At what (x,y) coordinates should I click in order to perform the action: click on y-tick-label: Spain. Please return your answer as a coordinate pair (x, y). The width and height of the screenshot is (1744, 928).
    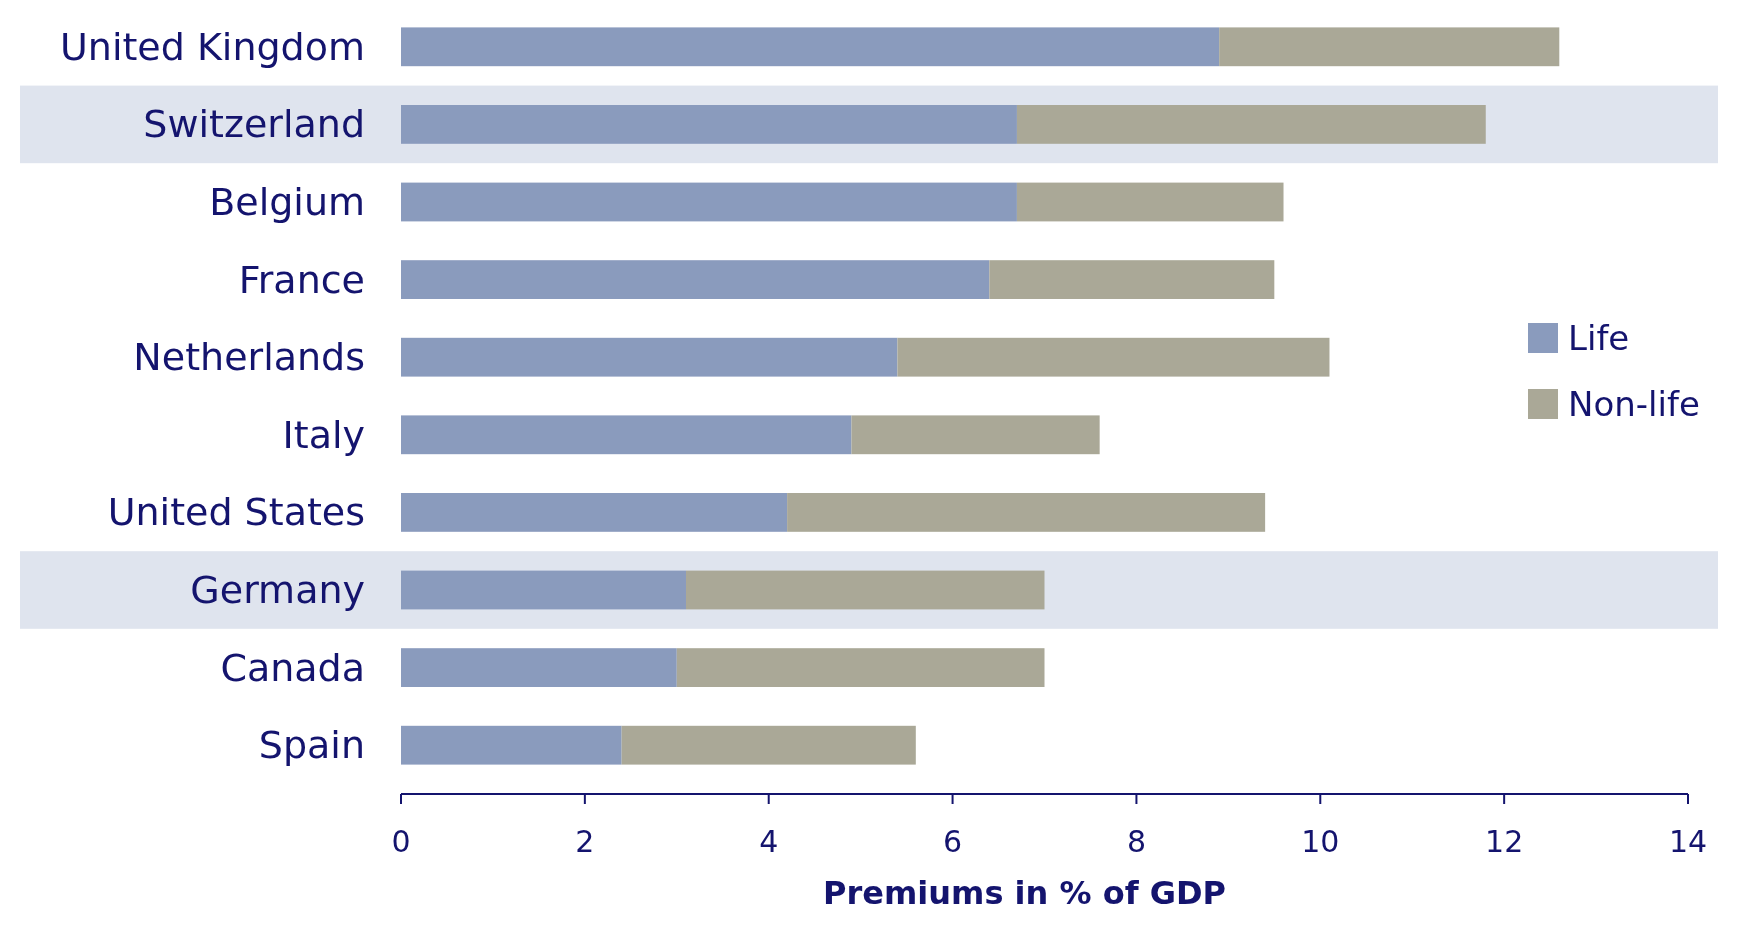
    Looking at the image, I should click on (311, 745).